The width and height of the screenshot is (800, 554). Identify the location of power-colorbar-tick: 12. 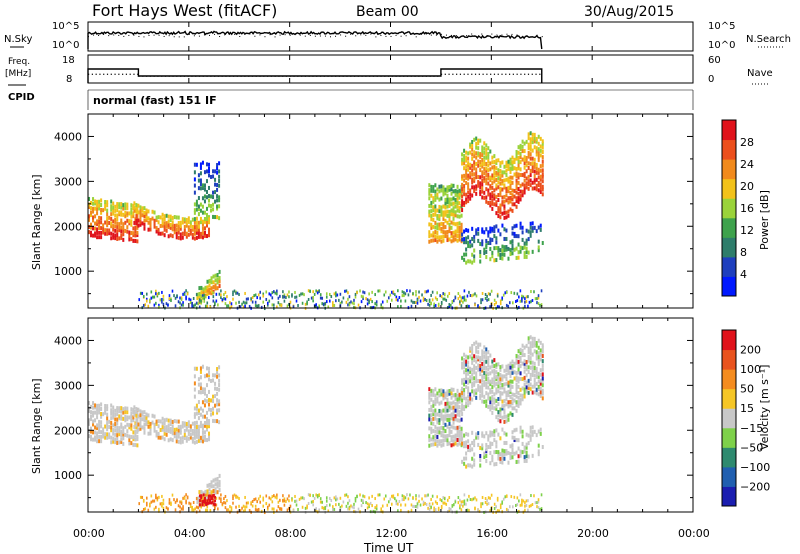
(747, 230).